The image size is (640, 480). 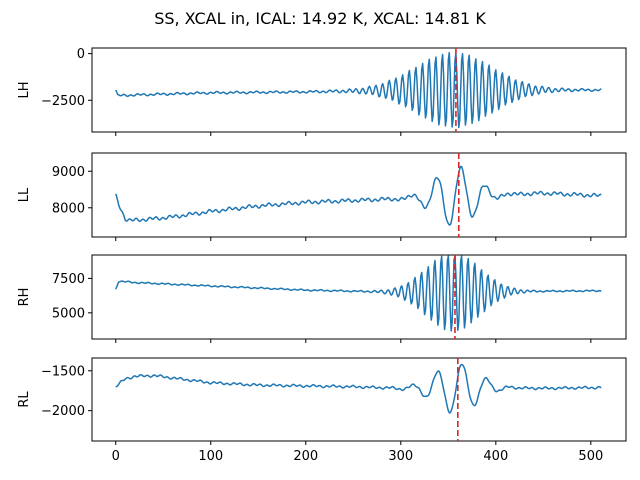 I want to click on y-tick-label: 5000, so click(x=68, y=313).